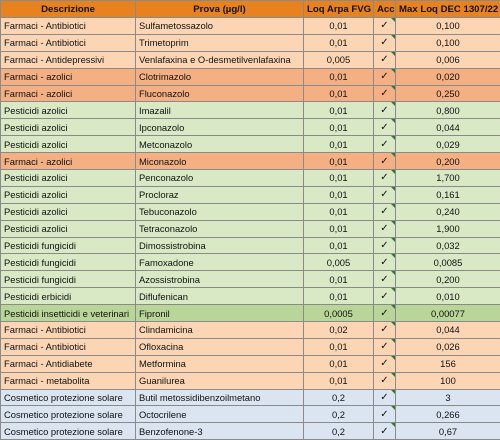 The height and width of the screenshot is (440, 500). I want to click on cell-prova: Tetraconazolo, so click(220, 228).